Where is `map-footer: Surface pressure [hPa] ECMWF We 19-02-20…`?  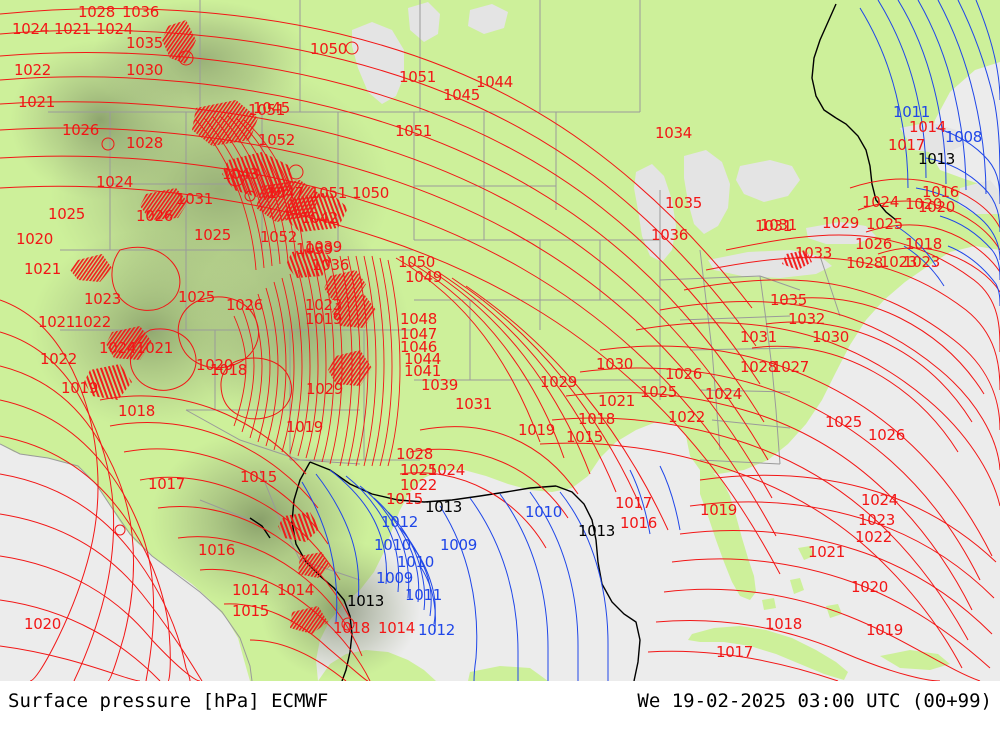
map-footer: Surface pressure [hPa] ECMWF We 19-02-20… is located at coordinates (500, 707).